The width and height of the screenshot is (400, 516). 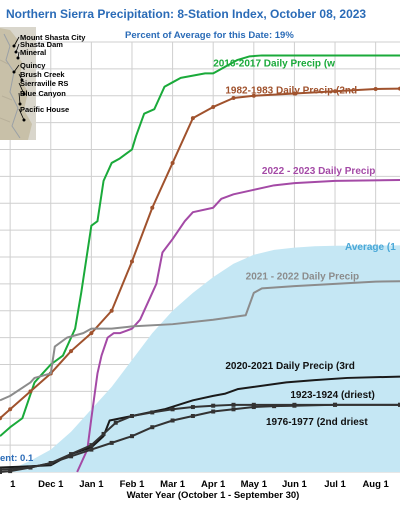 What do you see at coordinates (33, 65) in the screenshot?
I see `station-label: Quincy` at bounding box center [33, 65].